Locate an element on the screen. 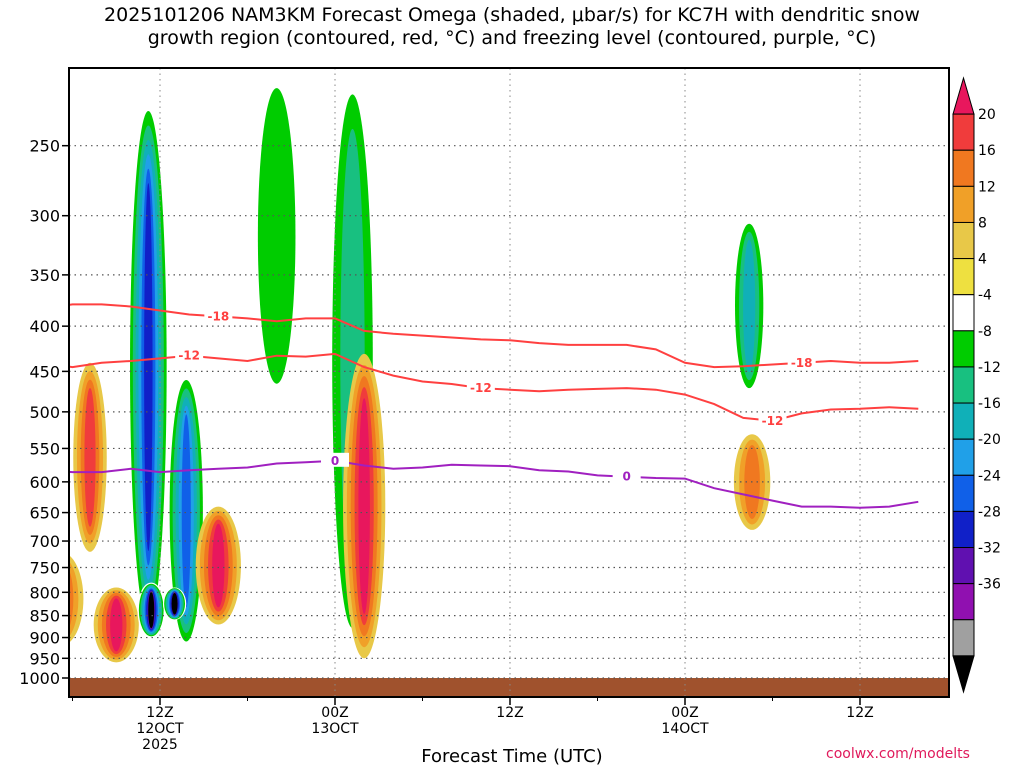 This screenshot has width=1024, height=768. contour-label-dgz_minus12-2: -12 is located at coordinates (773, 421).